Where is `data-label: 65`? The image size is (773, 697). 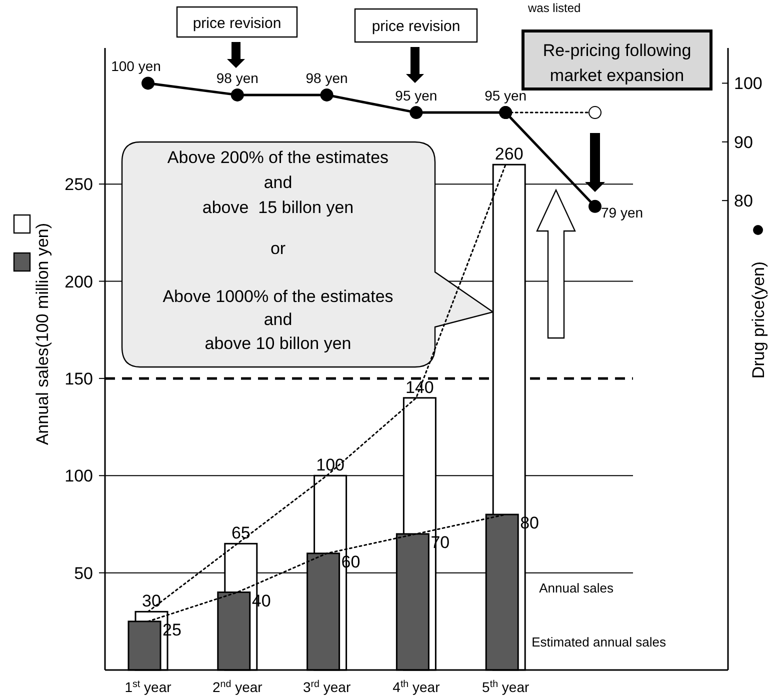 data-label: 65 is located at coordinates (240, 533).